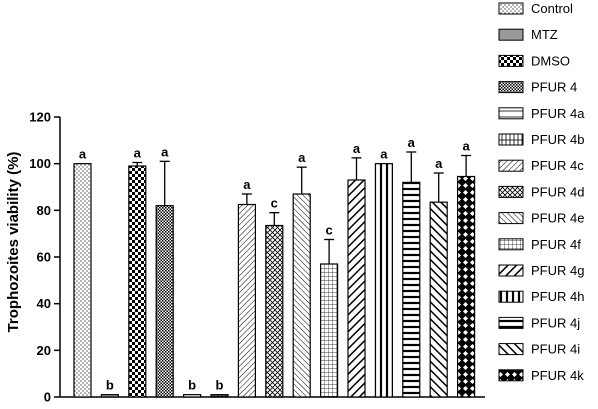 This screenshot has height=409, width=598. I want to click on legend-label: PFUR 4f, so click(556, 244).